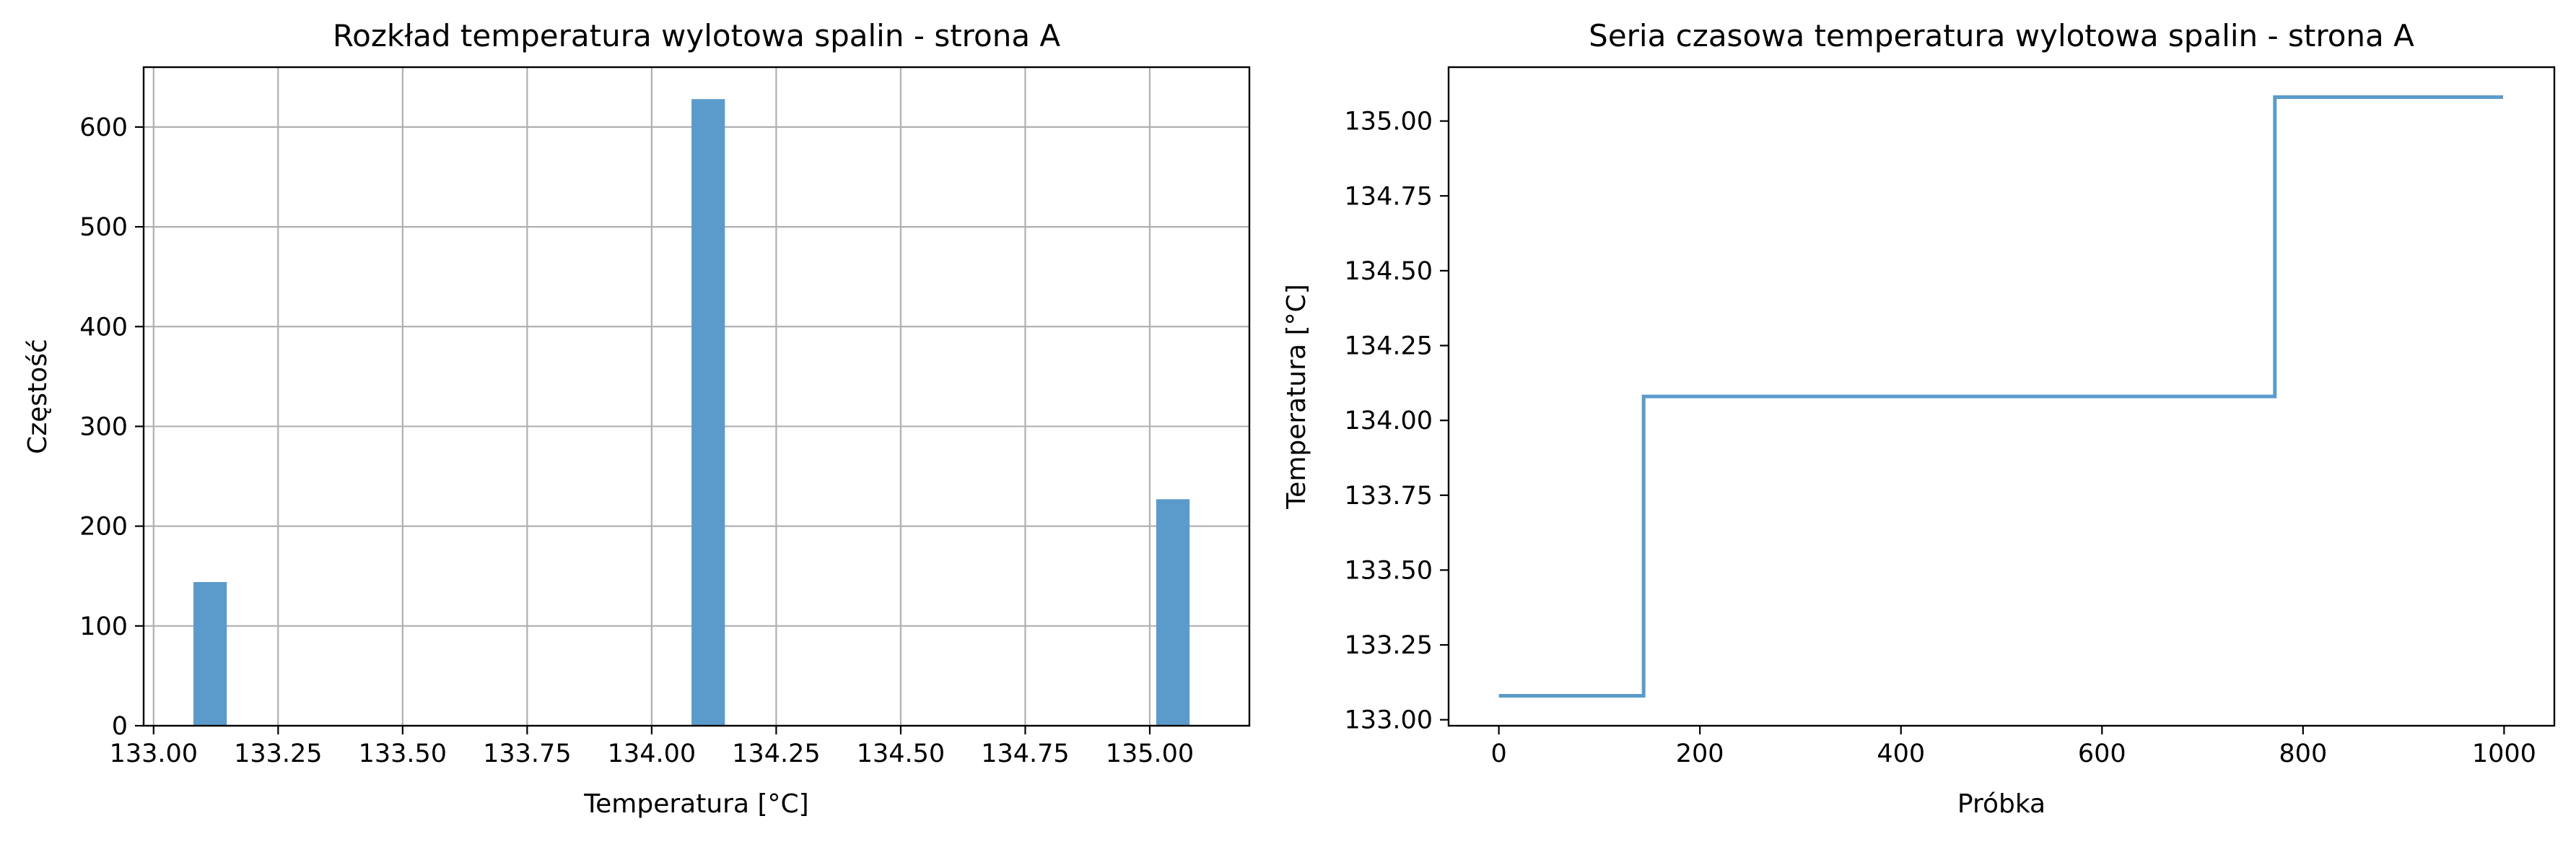 The image size is (2576, 842). I want to click on histogram-y-tick-label: 500, so click(103, 227).